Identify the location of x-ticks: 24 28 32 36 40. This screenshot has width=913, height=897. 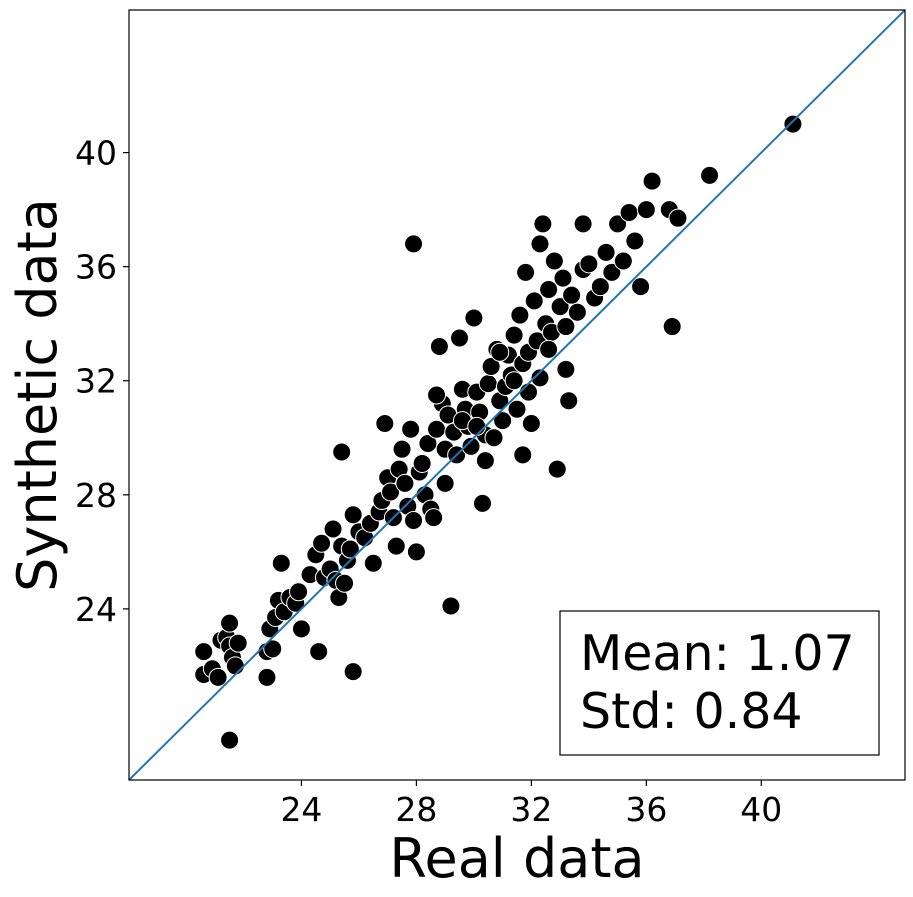
(531, 804).